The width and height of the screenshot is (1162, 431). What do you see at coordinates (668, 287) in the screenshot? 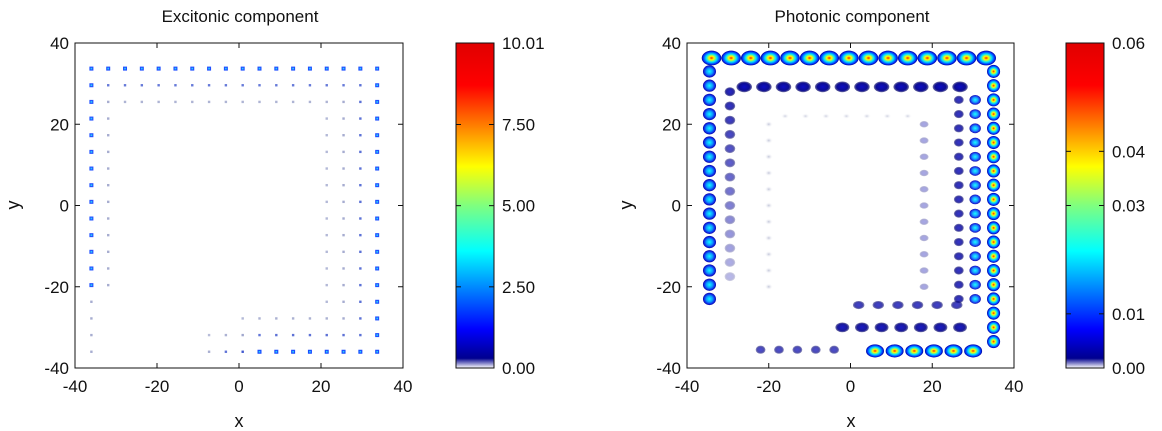
I see `photonic-y-tick-label: -20` at bounding box center [668, 287].